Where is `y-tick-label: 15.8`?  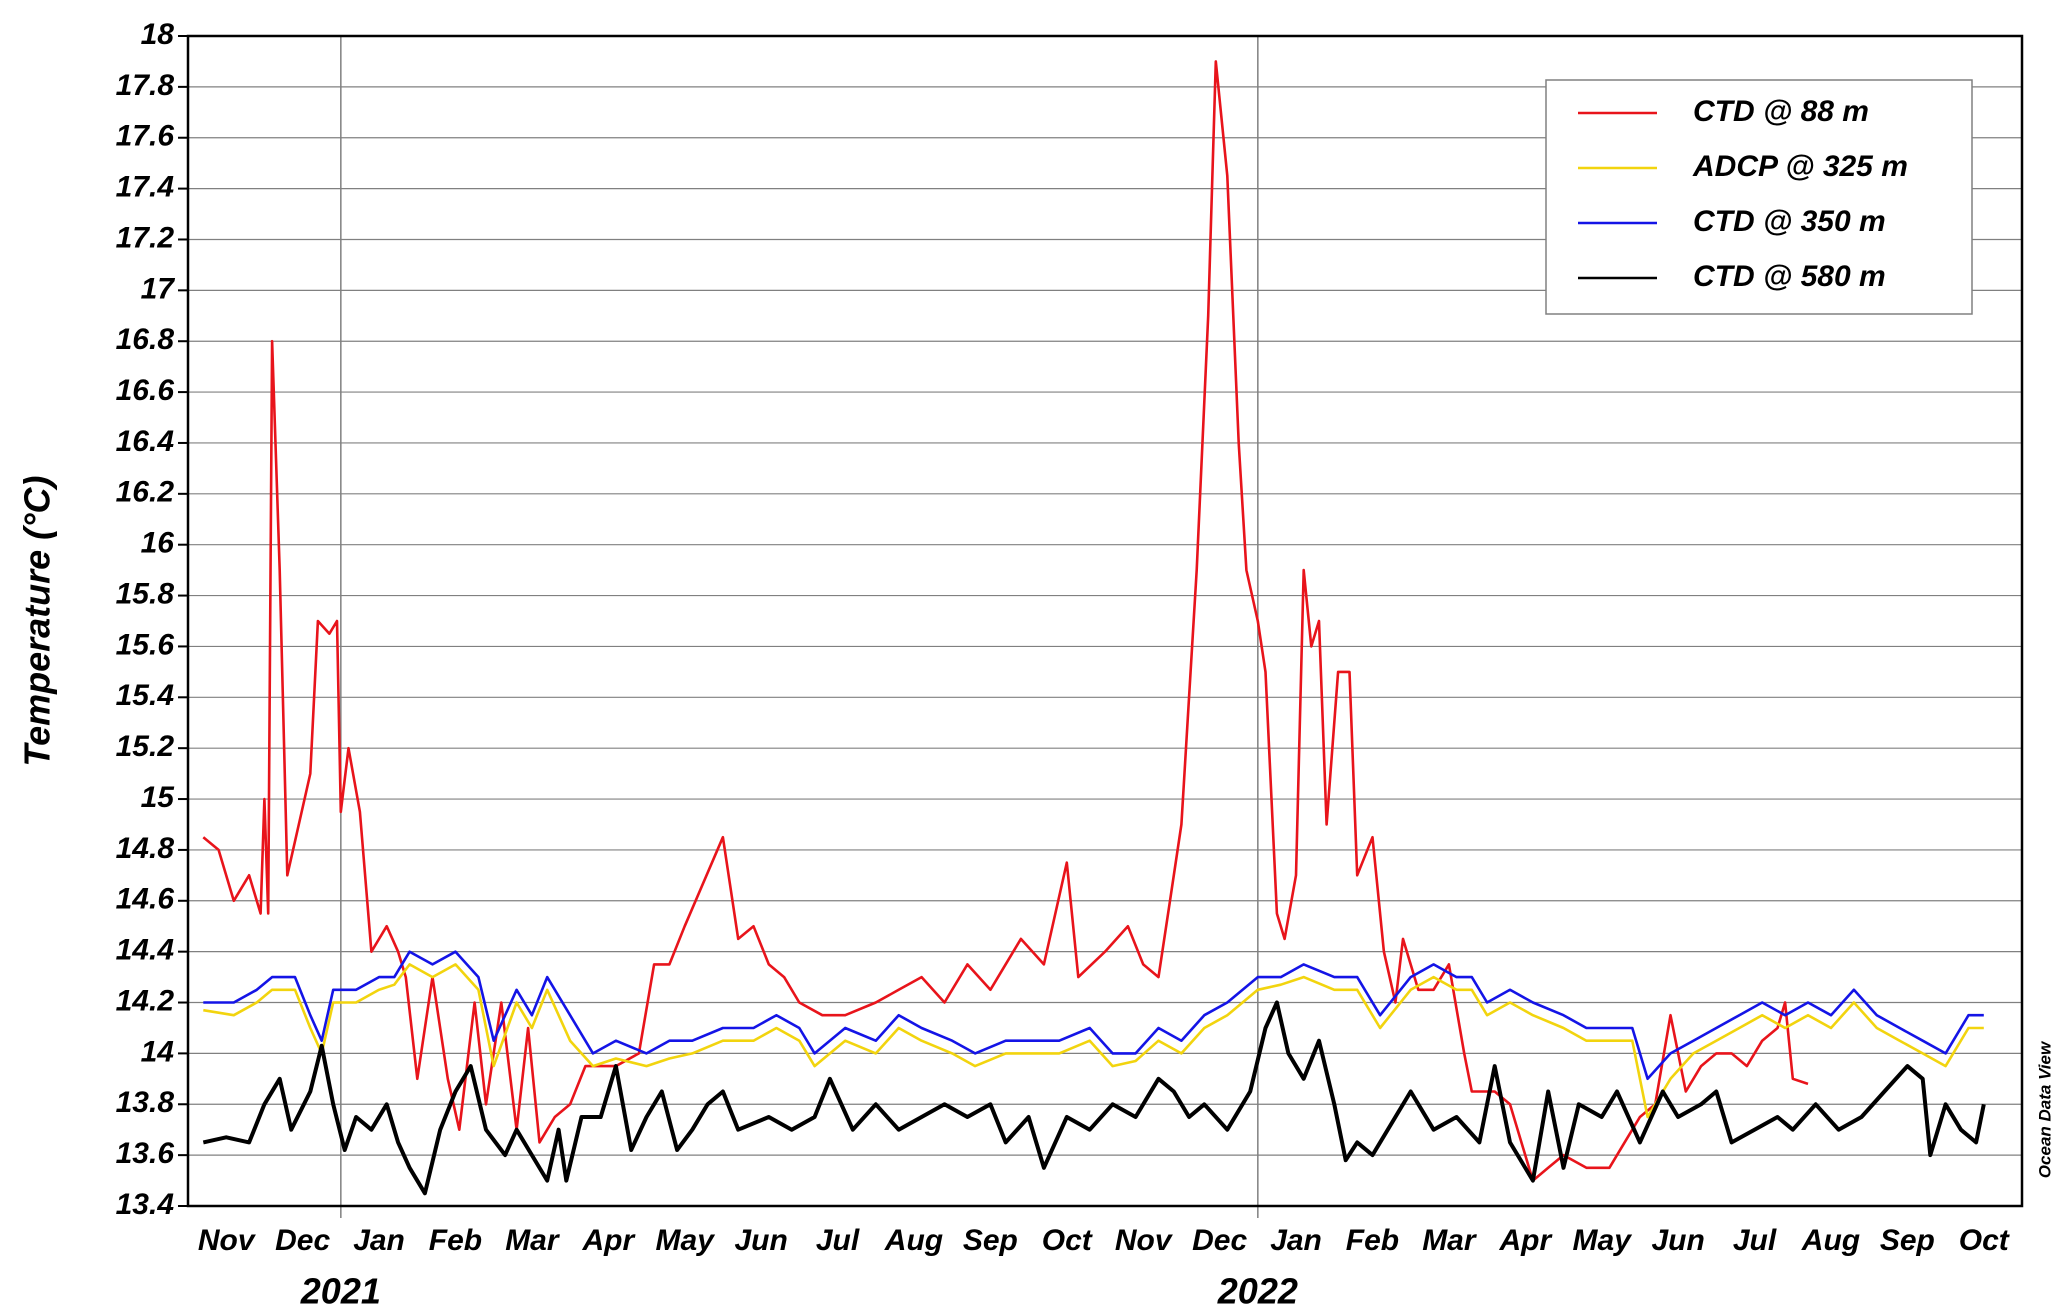 y-tick-label: 15.8 is located at coordinates (145, 593).